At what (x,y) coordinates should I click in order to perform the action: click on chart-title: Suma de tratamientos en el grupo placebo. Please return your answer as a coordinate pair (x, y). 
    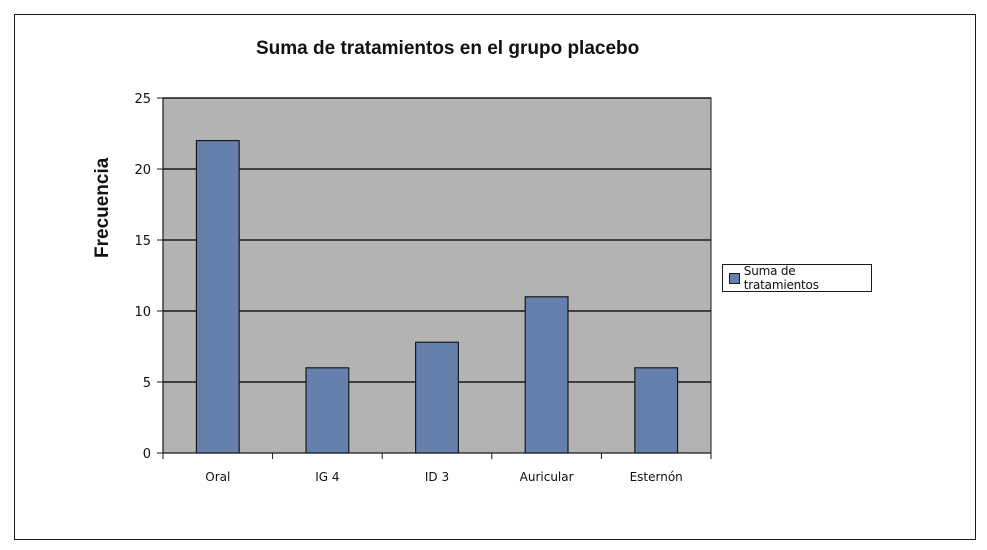
    Looking at the image, I should click on (448, 48).